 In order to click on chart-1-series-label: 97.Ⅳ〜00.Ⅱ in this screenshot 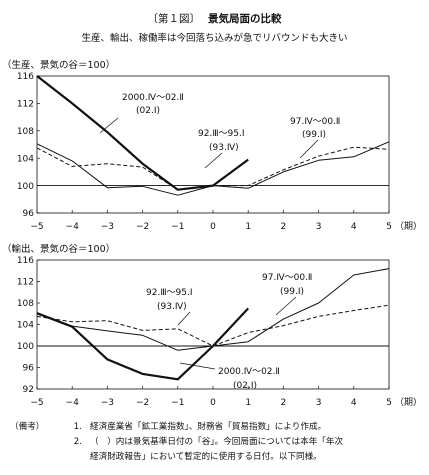, I will do `click(315, 122)`.